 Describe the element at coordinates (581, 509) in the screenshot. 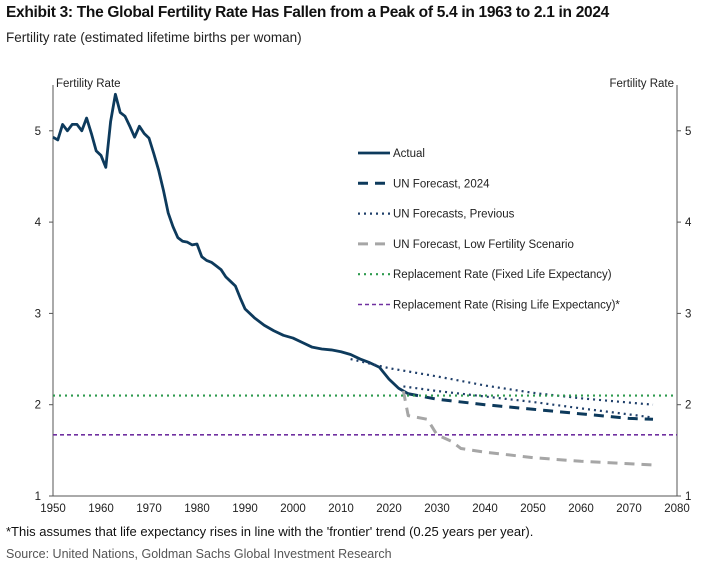

I see `x-tick-label: 2060` at that location.